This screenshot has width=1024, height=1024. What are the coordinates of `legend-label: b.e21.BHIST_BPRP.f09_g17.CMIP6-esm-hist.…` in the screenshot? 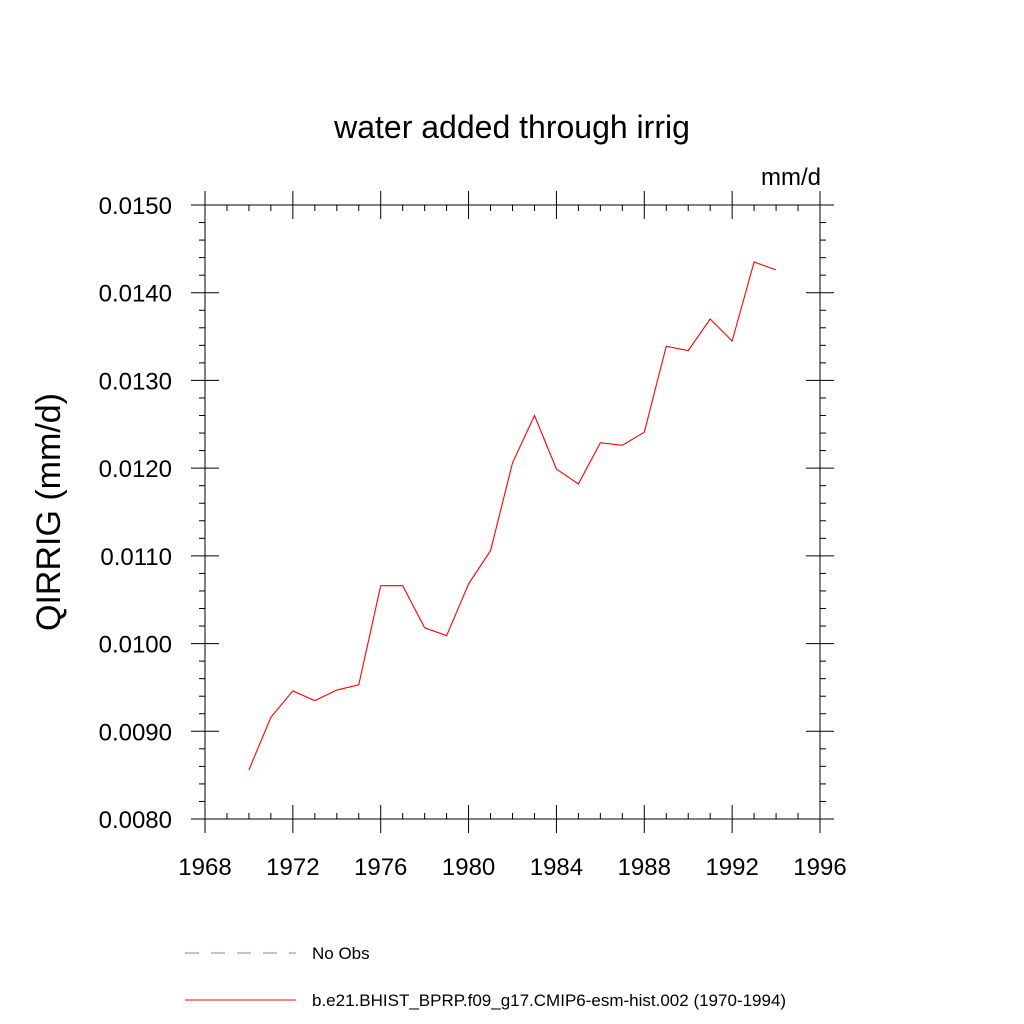 It's located at (549, 1000).